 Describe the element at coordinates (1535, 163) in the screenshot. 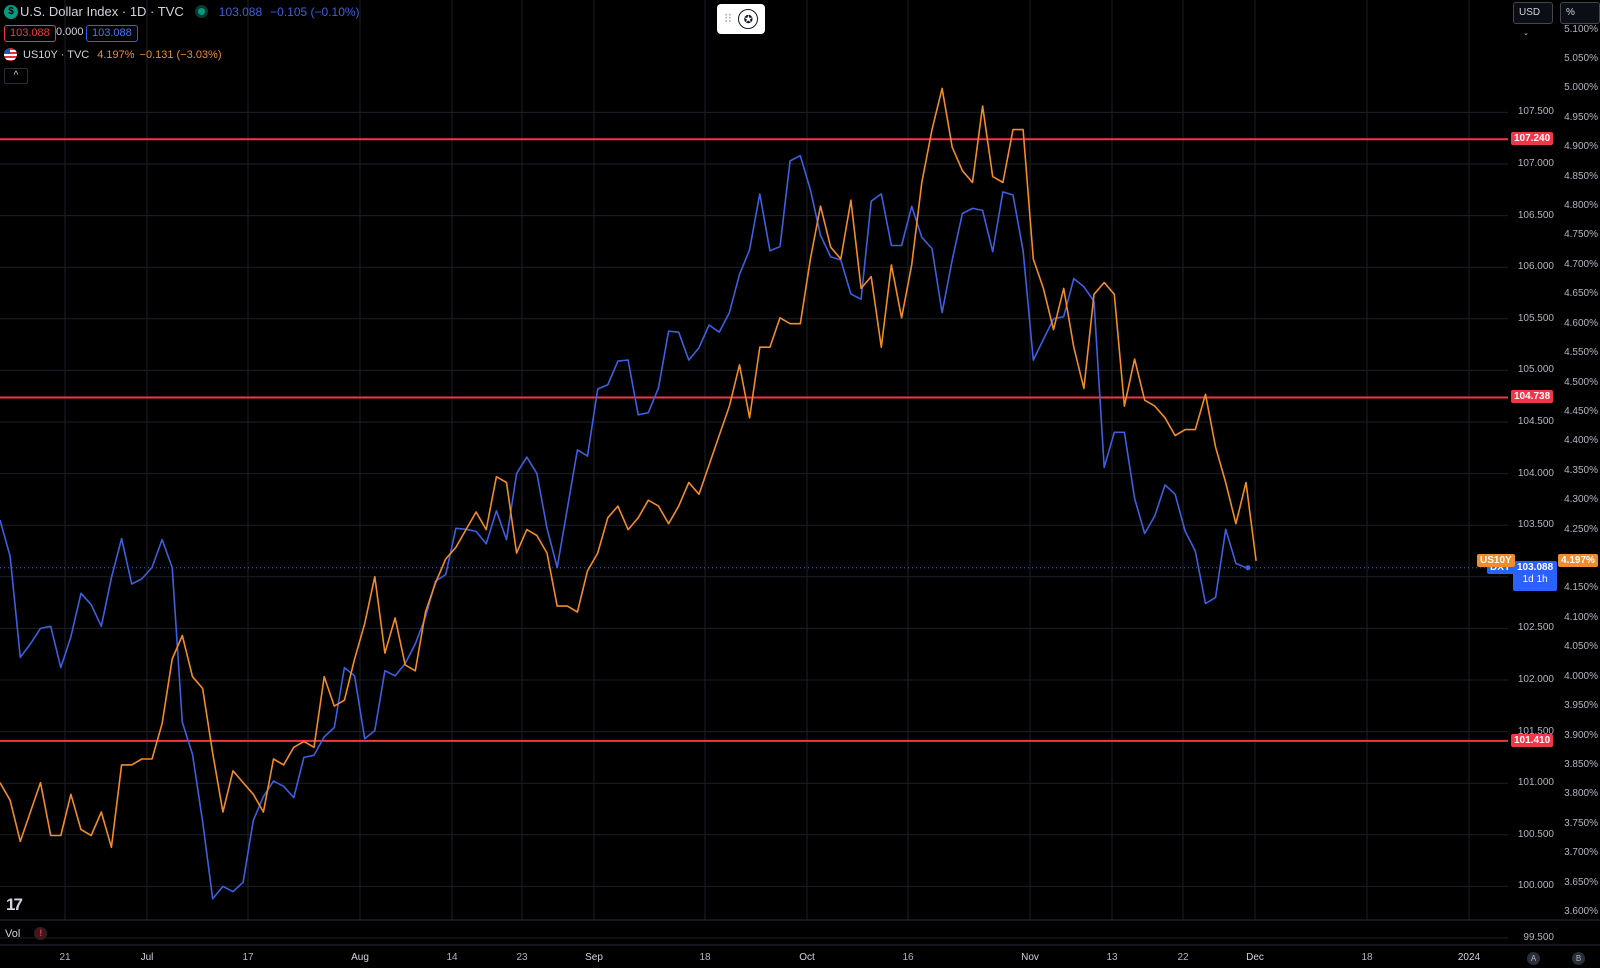

I see `left-axis-tick-label: 107.000` at that location.